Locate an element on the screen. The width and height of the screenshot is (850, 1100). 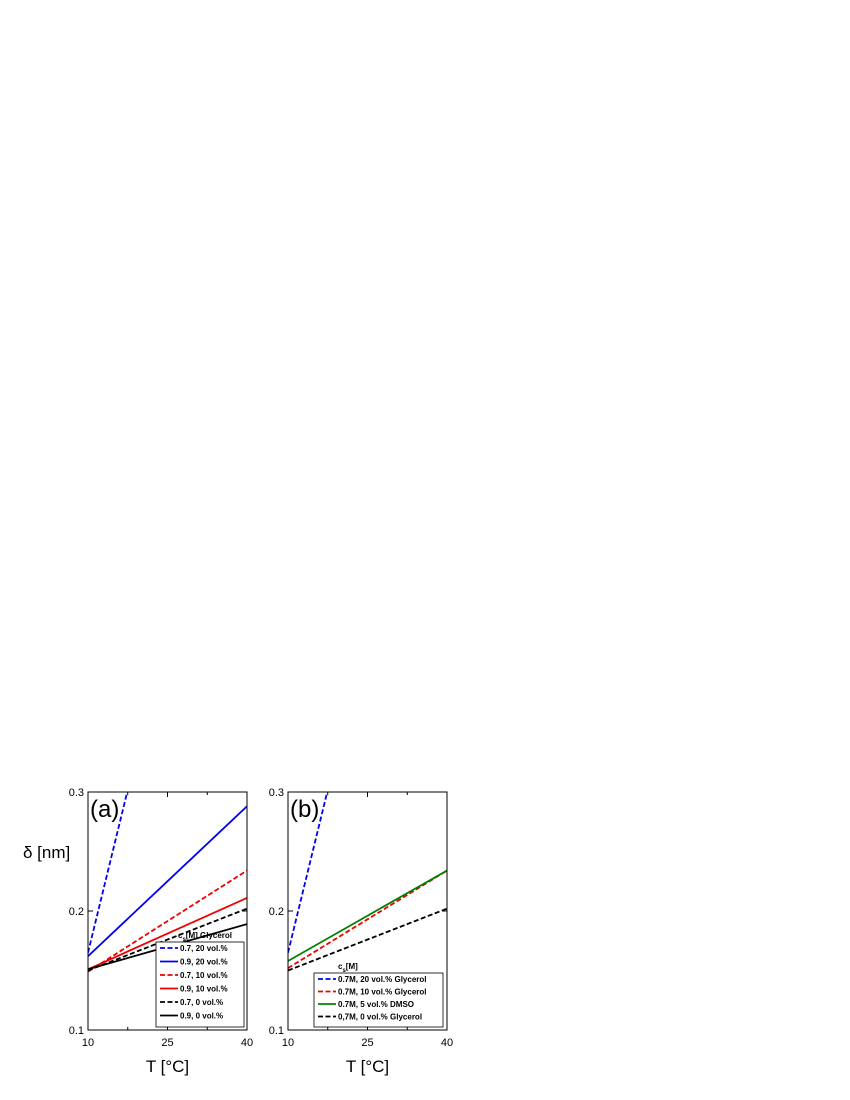
legend-entry: 0.7M, 10 vol.% Glycerol is located at coordinates (382, 992).